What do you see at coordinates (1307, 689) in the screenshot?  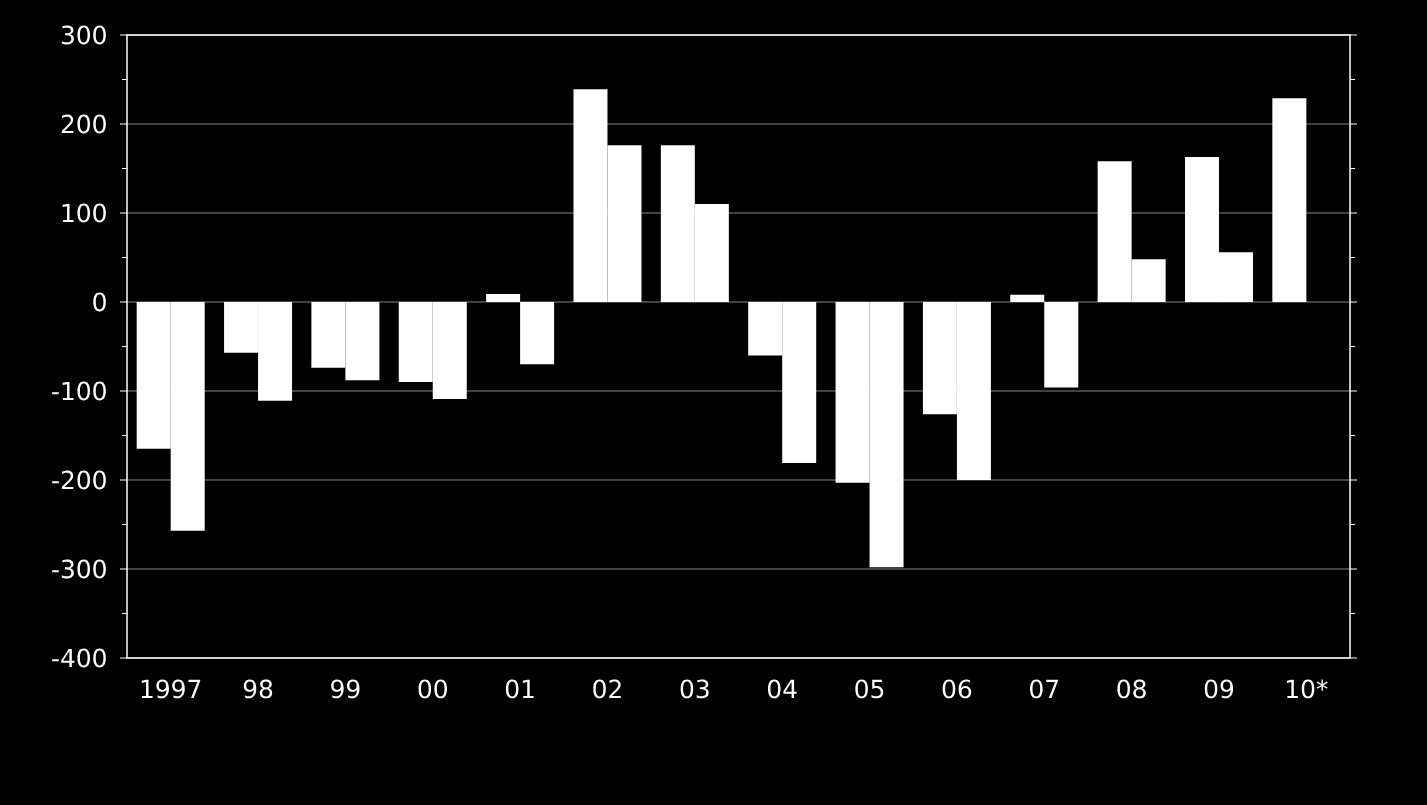 I see `x-tick-label: 10*` at bounding box center [1307, 689].